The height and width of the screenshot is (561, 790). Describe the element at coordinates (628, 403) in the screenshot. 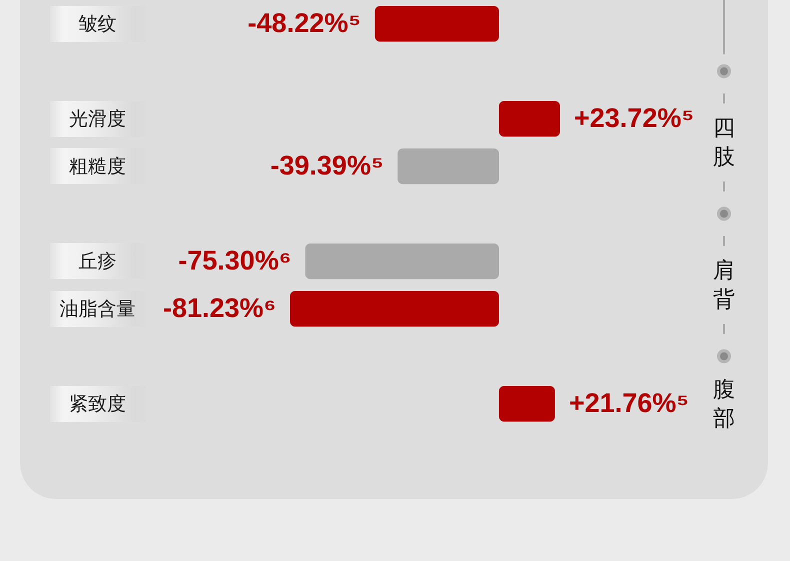

I see `data-label: +21.76%⁵` at that location.